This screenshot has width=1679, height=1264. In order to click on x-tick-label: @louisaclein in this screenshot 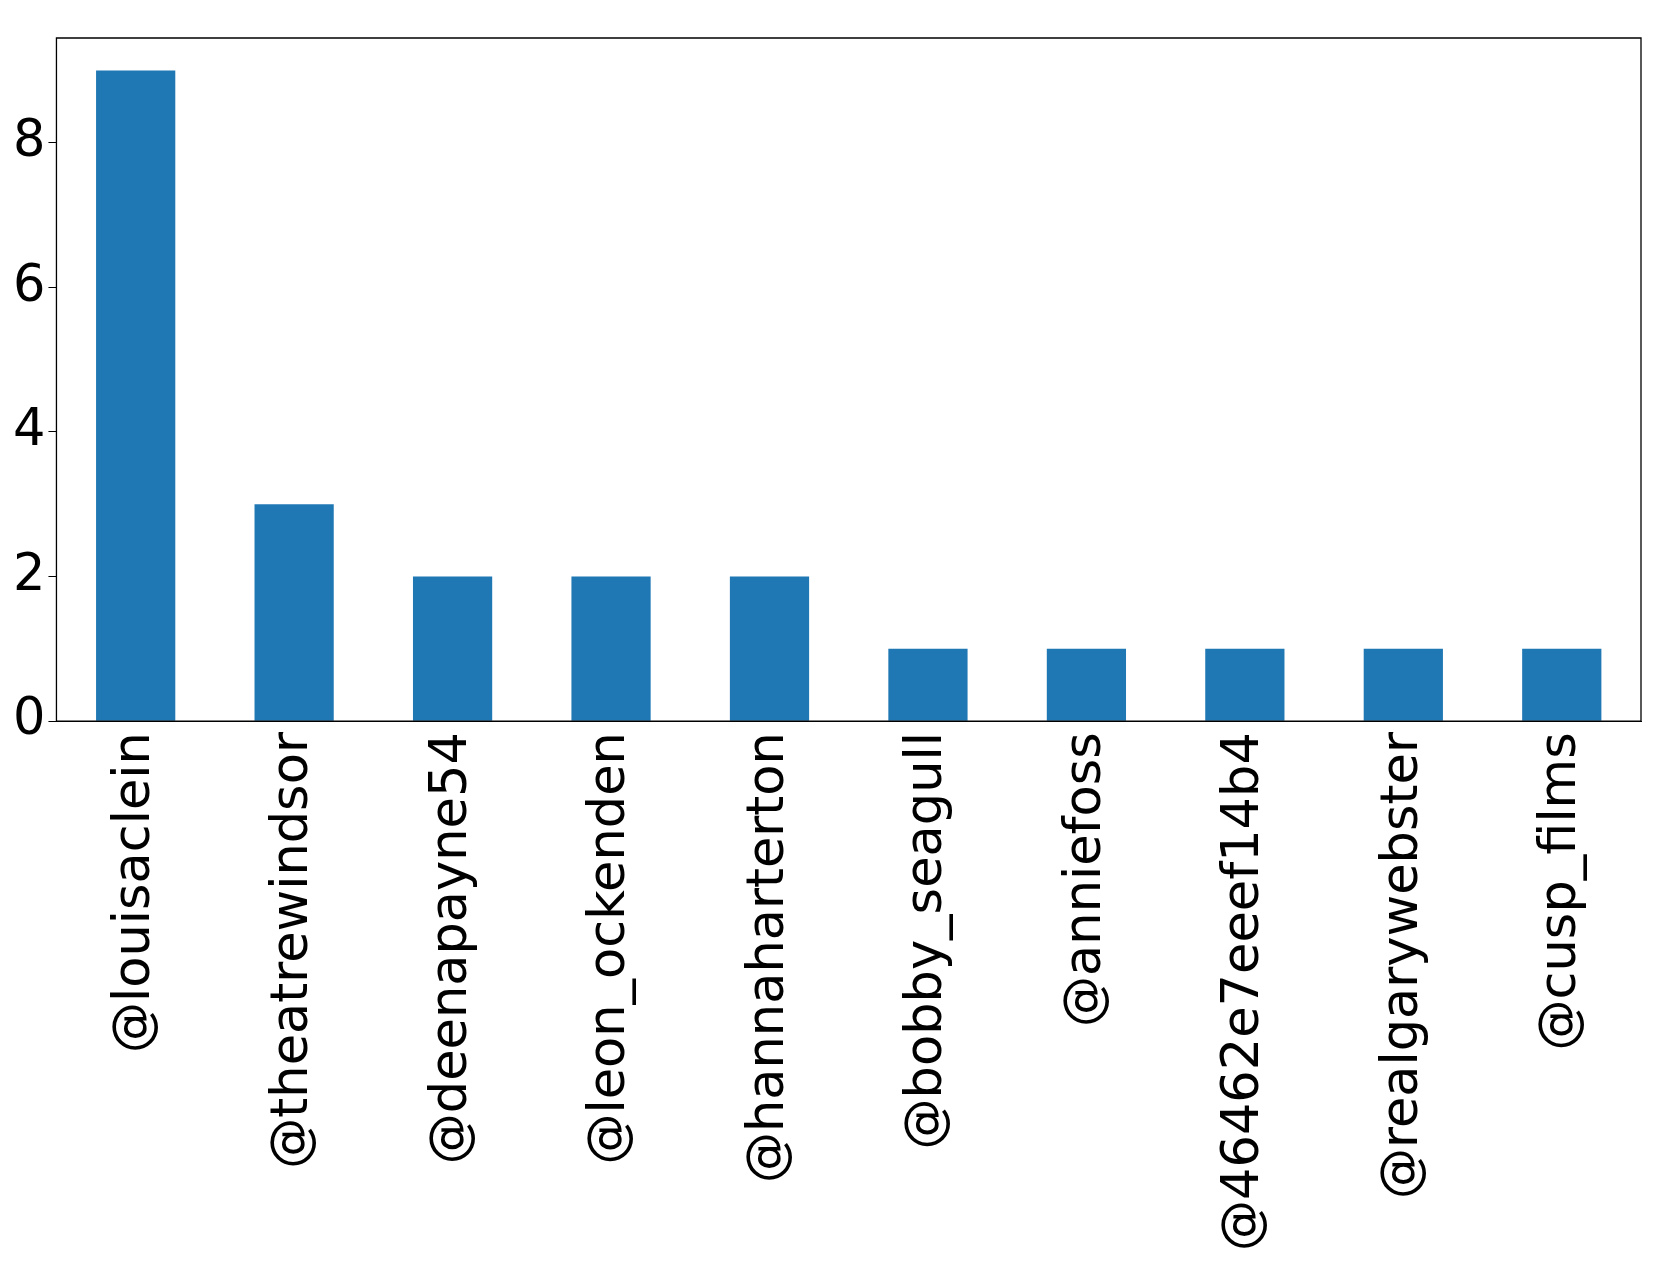, I will do `click(131, 892)`.